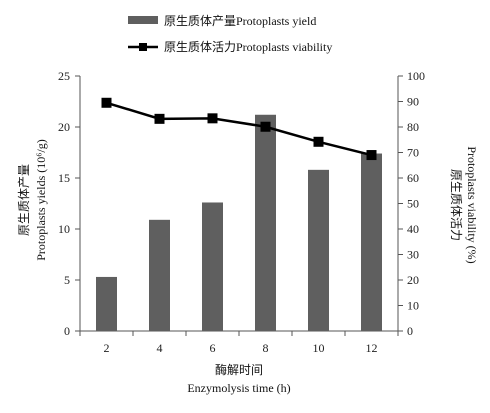 The width and height of the screenshot is (490, 413). Describe the element at coordinates (239, 369) in the screenshot. I see `x-axis-label-cn: 酶解时间` at that location.